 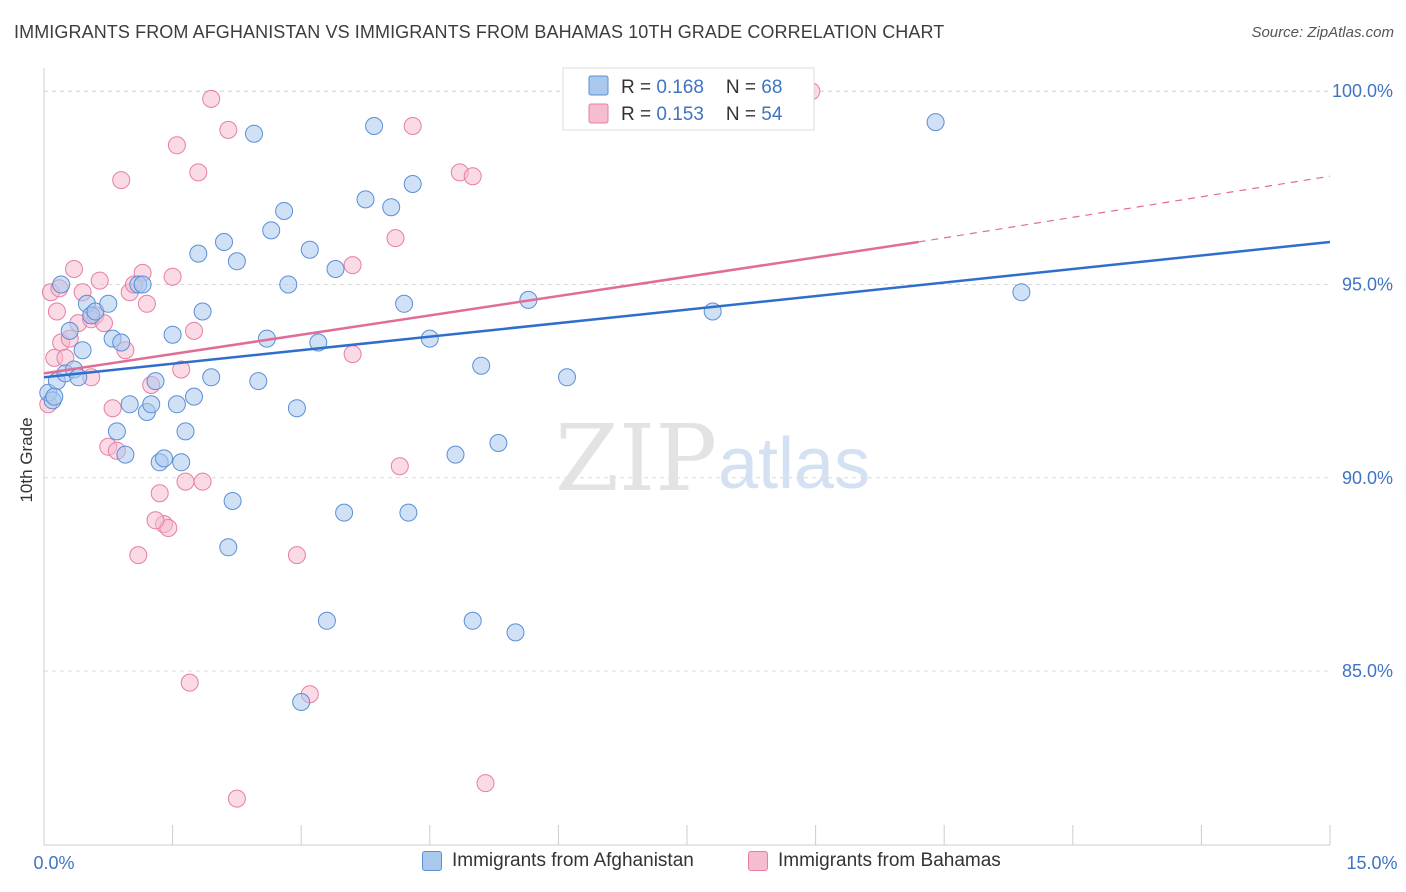 I want to click on watermark: ZIP atlas, so click(x=712, y=458).